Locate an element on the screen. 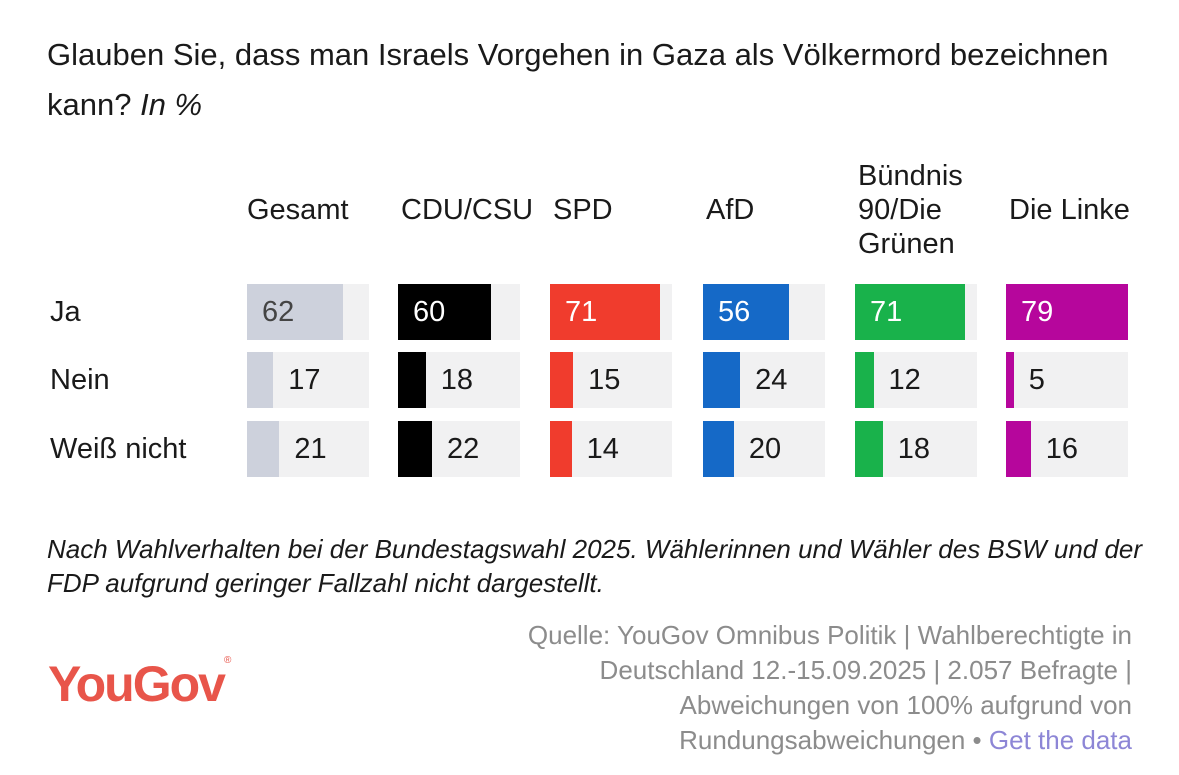  table-cell: 22 is located at coordinates (459, 449).